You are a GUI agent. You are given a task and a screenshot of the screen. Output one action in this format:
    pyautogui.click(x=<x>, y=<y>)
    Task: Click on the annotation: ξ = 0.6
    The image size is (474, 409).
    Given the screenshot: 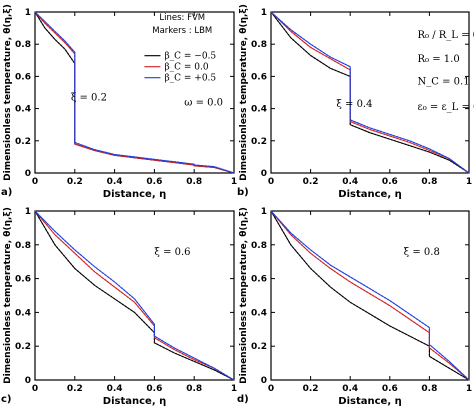 What is the action you would take?
    pyautogui.click(x=172, y=252)
    